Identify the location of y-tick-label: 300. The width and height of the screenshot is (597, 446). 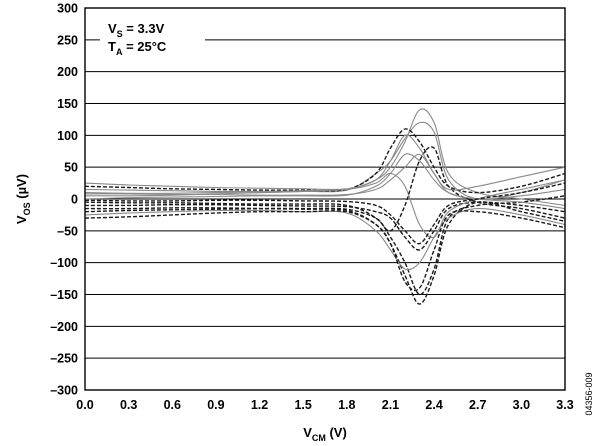
(67, 9).